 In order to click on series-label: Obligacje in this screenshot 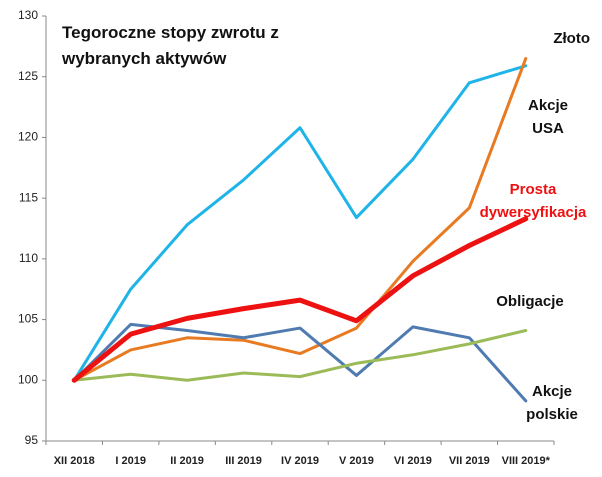, I will do `click(530, 301)`.